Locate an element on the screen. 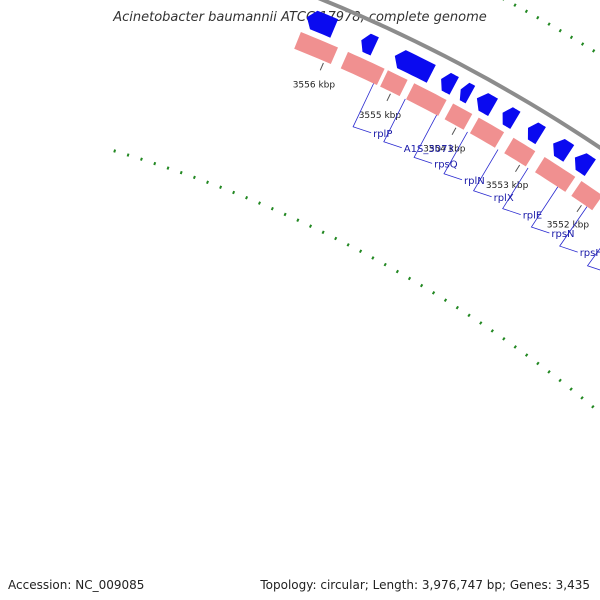  forward-strand-layer is located at coordinates (451, 93).